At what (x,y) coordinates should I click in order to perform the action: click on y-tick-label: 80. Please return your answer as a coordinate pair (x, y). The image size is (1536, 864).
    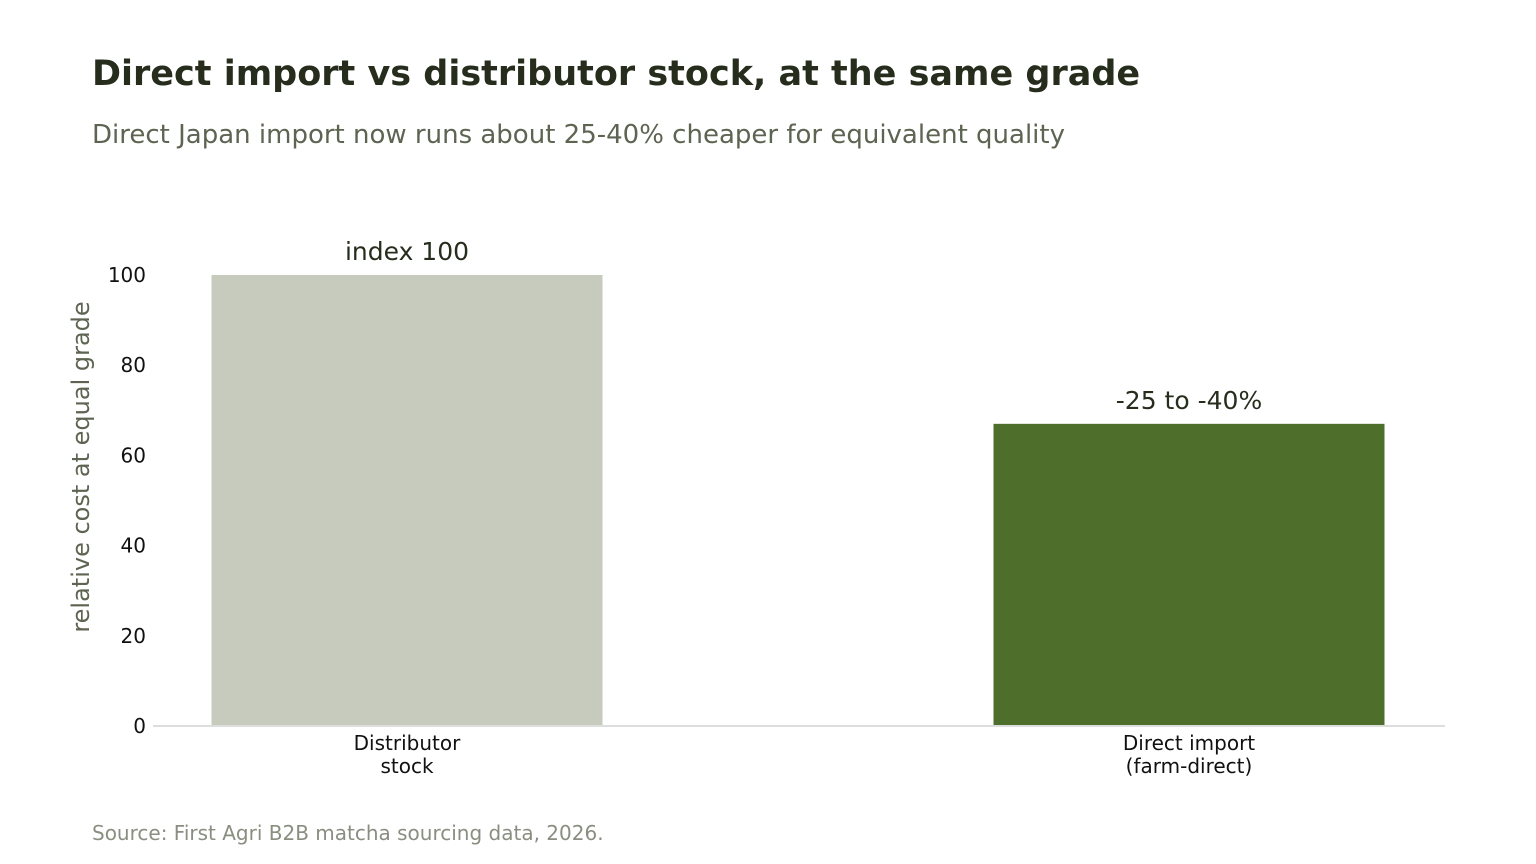
    Looking at the image, I should click on (133, 365).